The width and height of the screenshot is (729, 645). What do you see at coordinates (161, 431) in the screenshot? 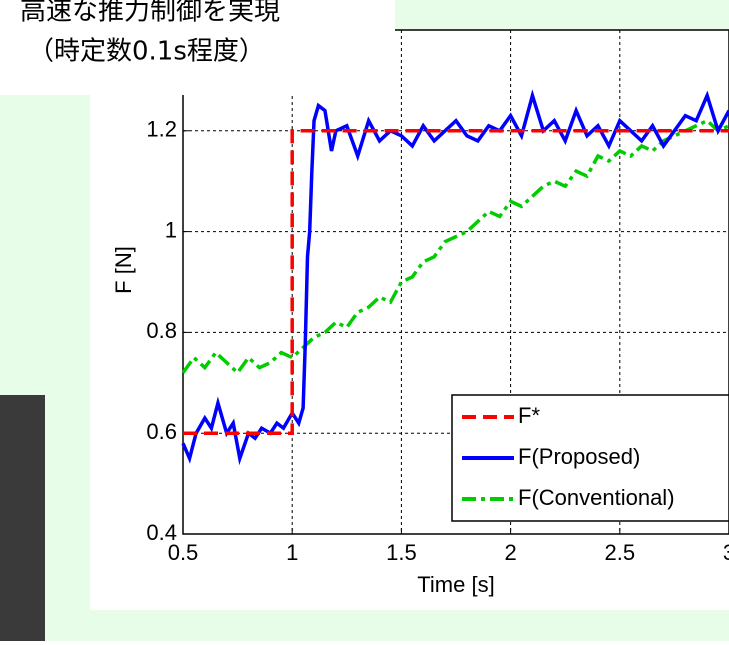
I see `y-tick-label: 0.6` at bounding box center [161, 431].